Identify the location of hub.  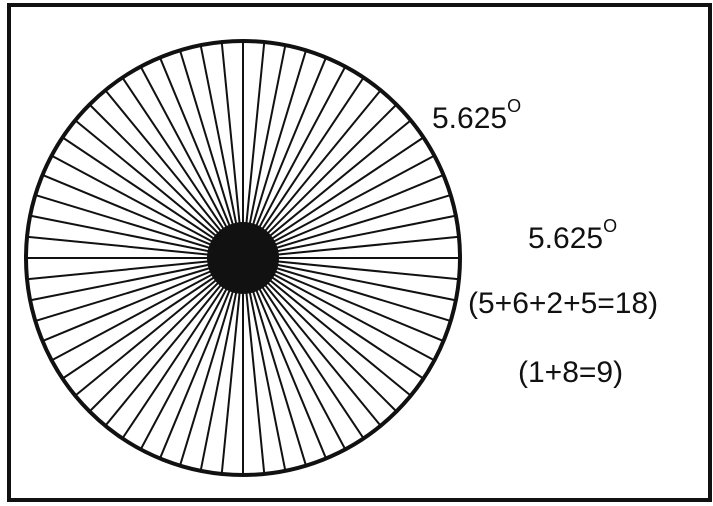
(243, 258).